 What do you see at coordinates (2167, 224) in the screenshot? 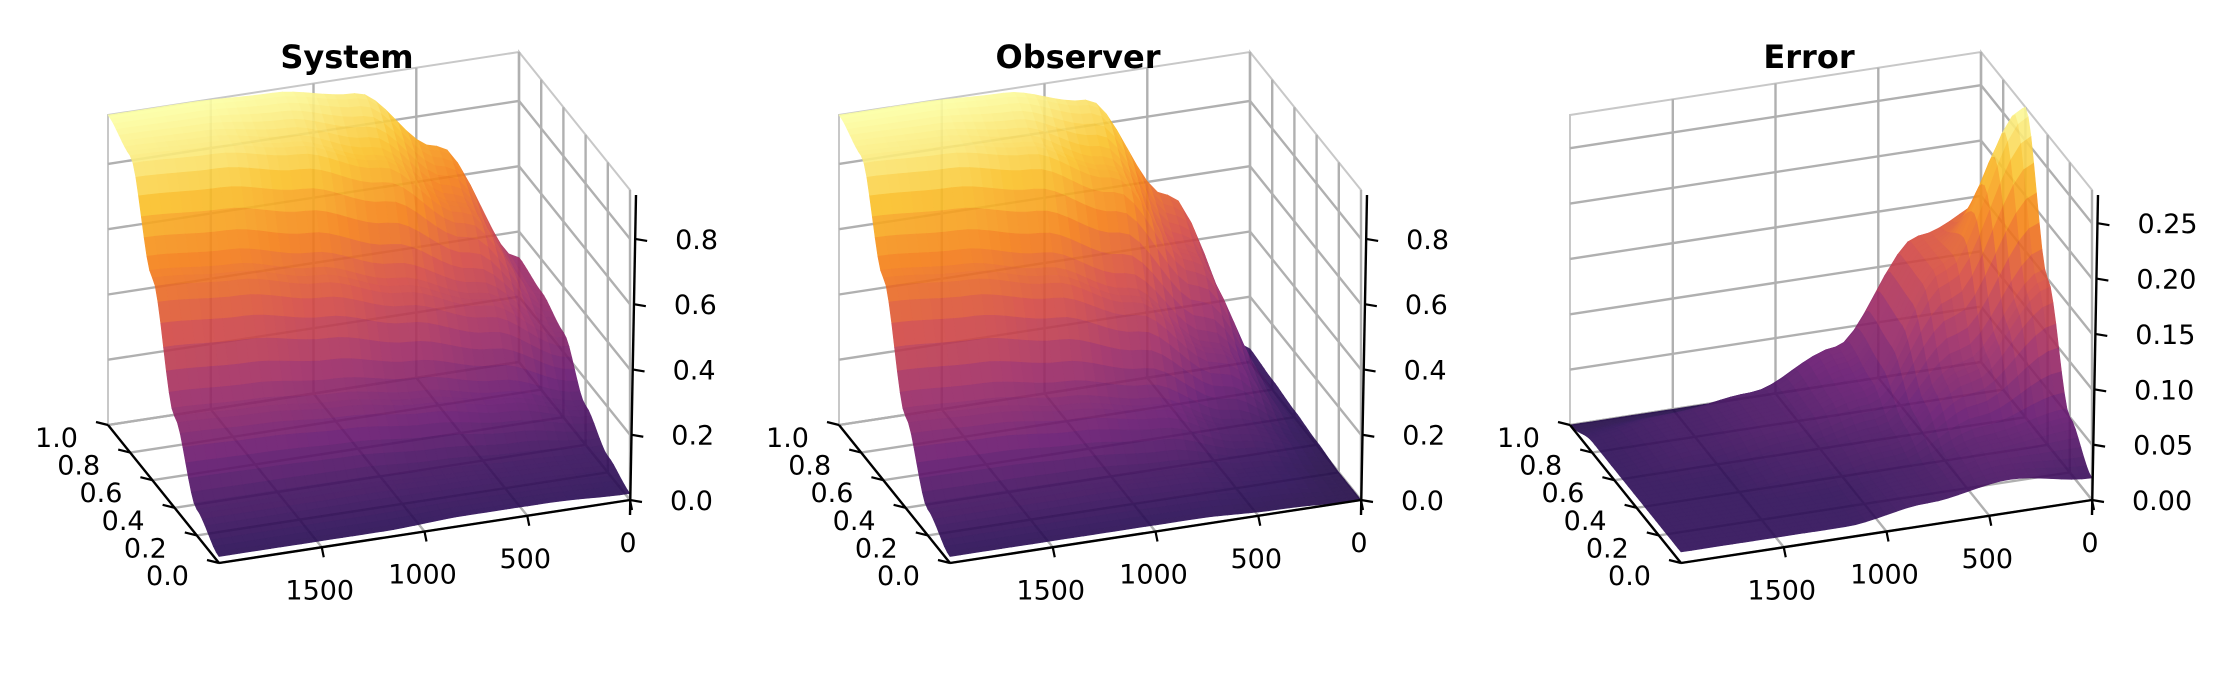
I see `z-tick-label: 0.25` at bounding box center [2167, 224].